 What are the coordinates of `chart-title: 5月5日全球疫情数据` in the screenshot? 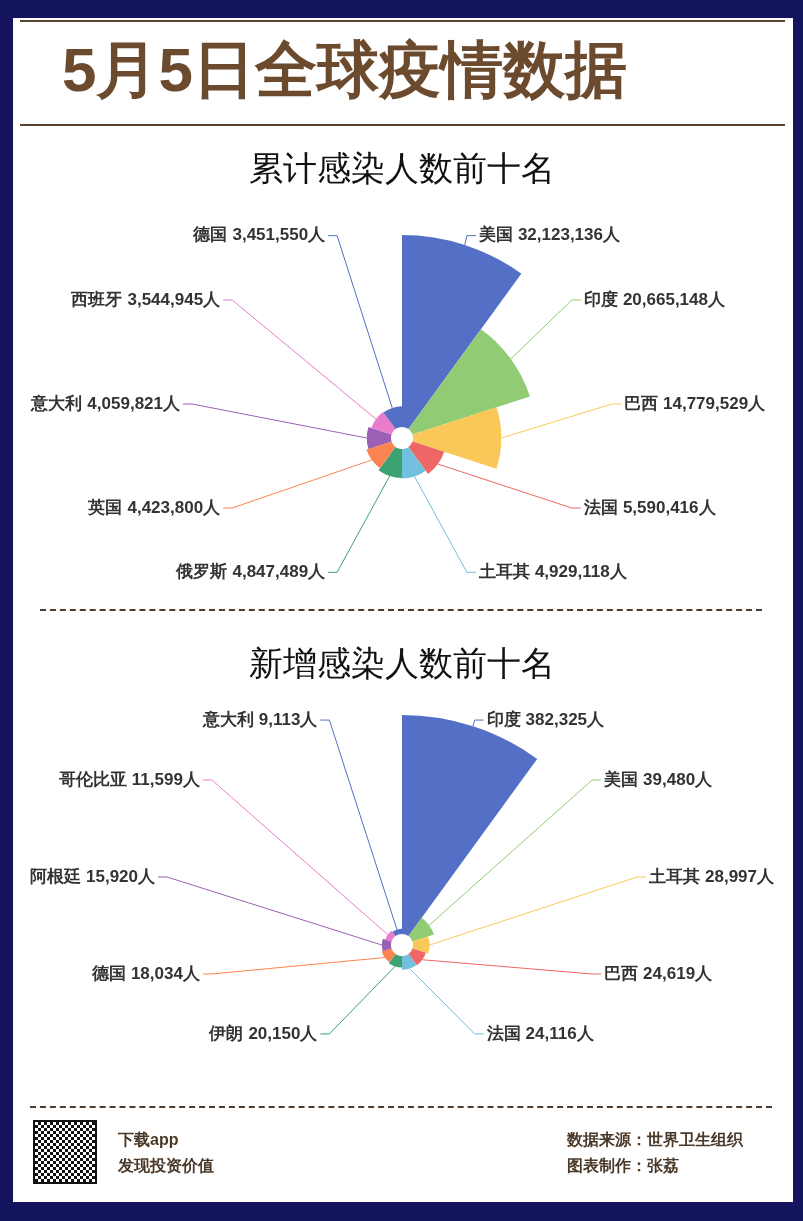 It's located at (344, 69).